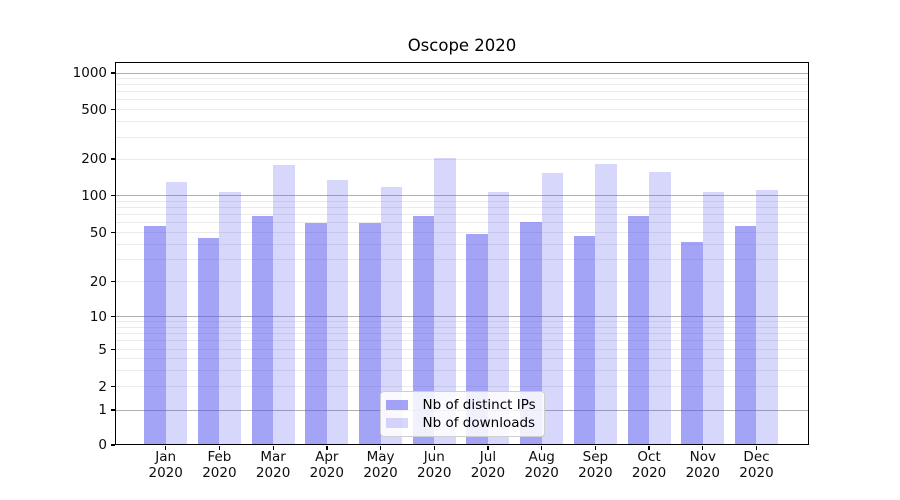 The width and height of the screenshot is (900, 500). What do you see at coordinates (745, 335) in the screenshot?
I see `bar-distinct-ips-dec` at bounding box center [745, 335].